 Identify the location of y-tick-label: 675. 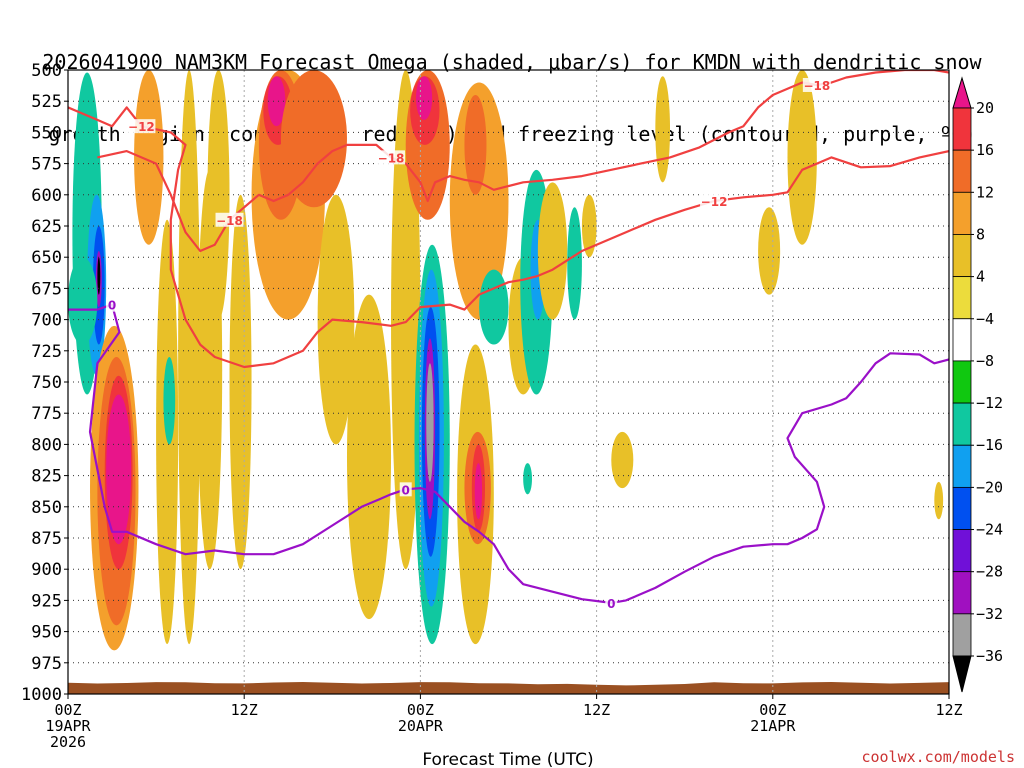
(46, 289).